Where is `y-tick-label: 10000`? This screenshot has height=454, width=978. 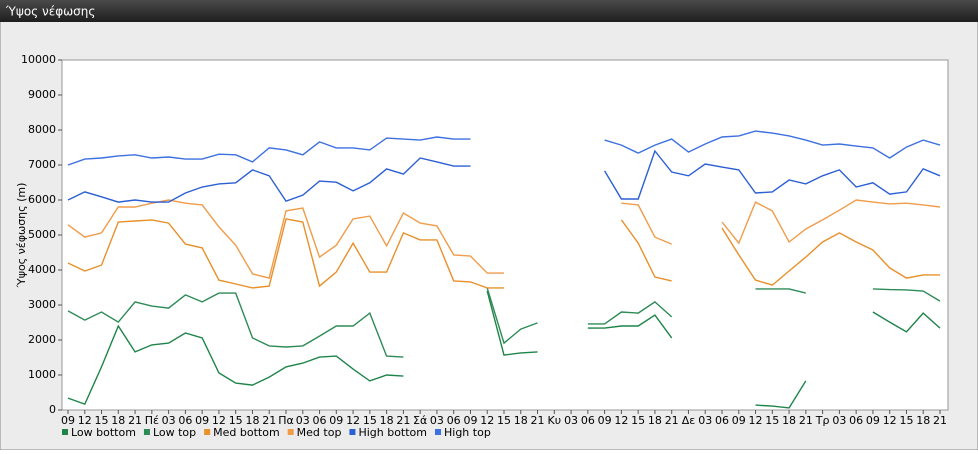 y-tick-label: 10000 is located at coordinates (38, 59).